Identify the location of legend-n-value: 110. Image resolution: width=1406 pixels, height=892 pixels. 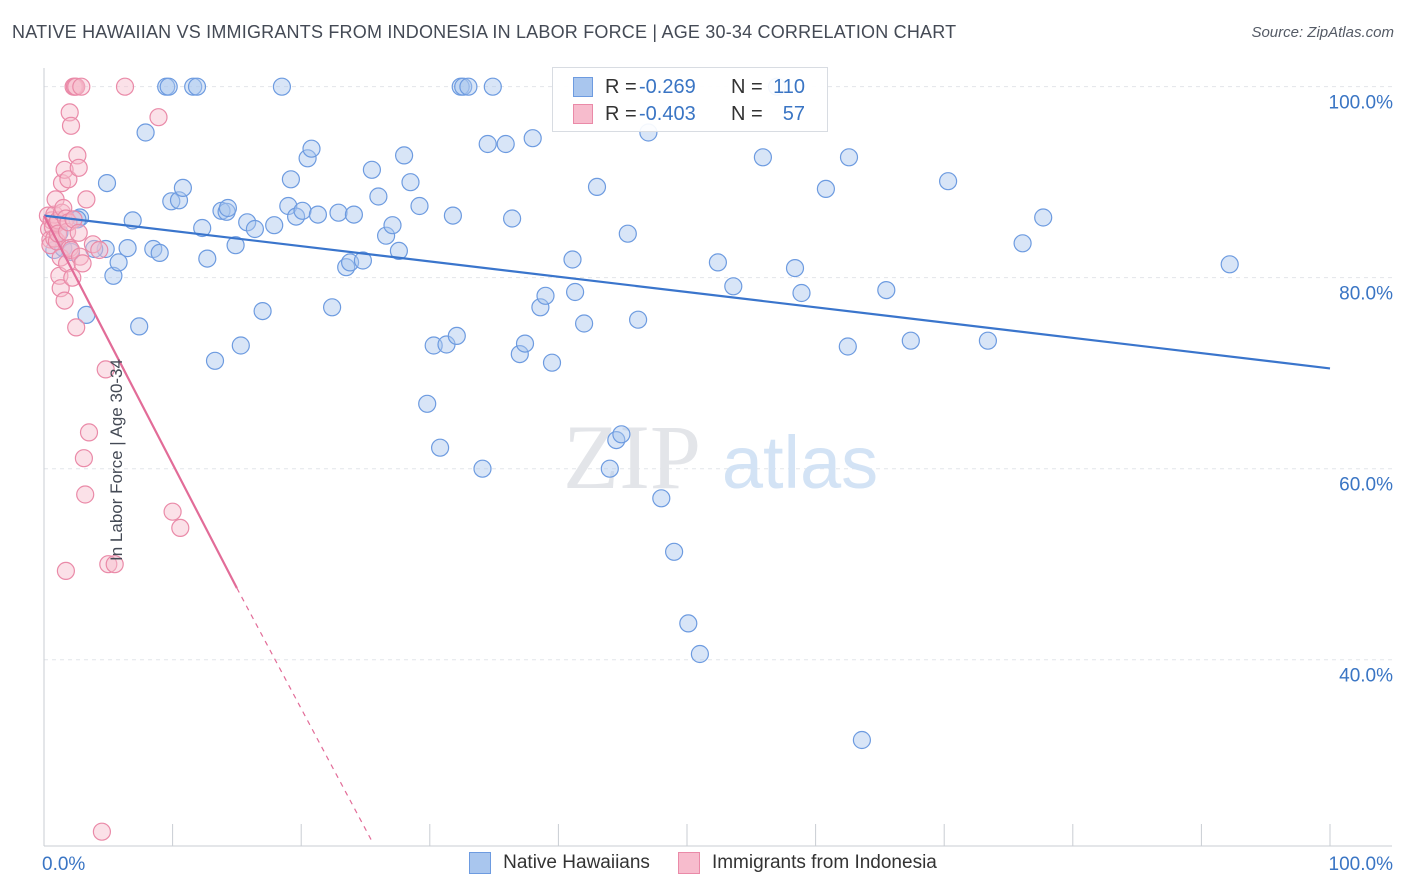
(789, 86).